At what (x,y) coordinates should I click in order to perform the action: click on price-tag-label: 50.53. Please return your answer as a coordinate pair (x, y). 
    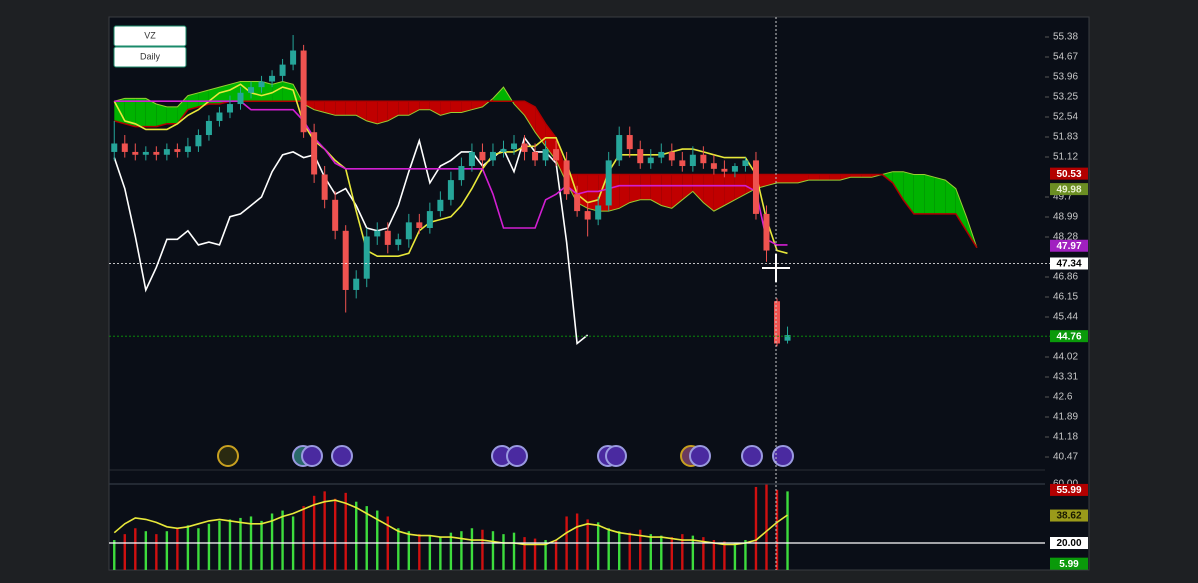
    Looking at the image, I should click on (1068, 174).